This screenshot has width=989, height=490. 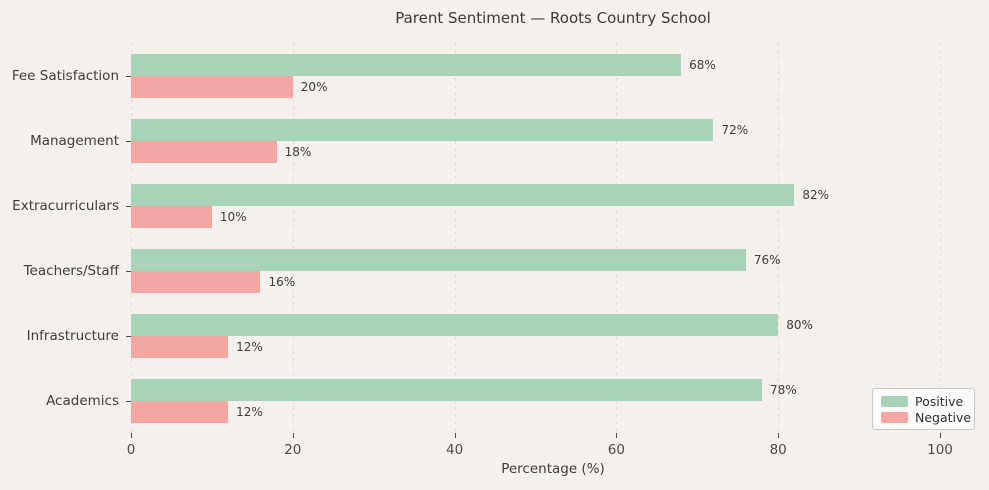 What do you see at coordinates (894, 417) in the screenshot?
I see `negative-swatch` at bounding box center [894, 417].